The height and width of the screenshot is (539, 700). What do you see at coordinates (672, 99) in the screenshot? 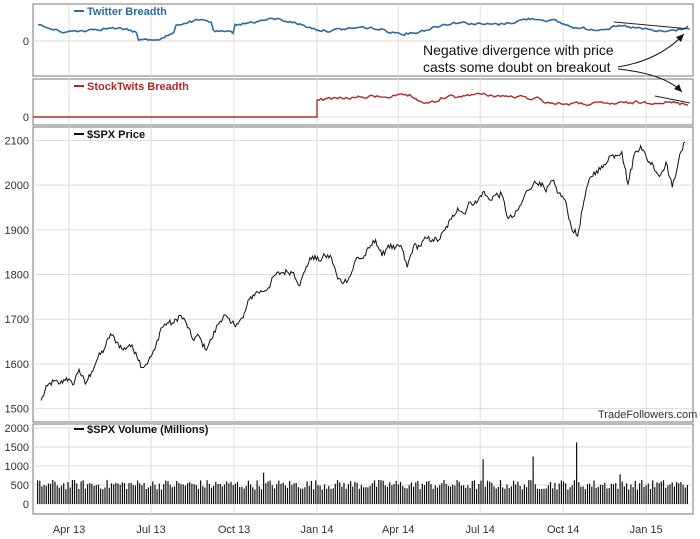
I see `divergence-trend-line-stocktwits` at bounding box center [672, 99].